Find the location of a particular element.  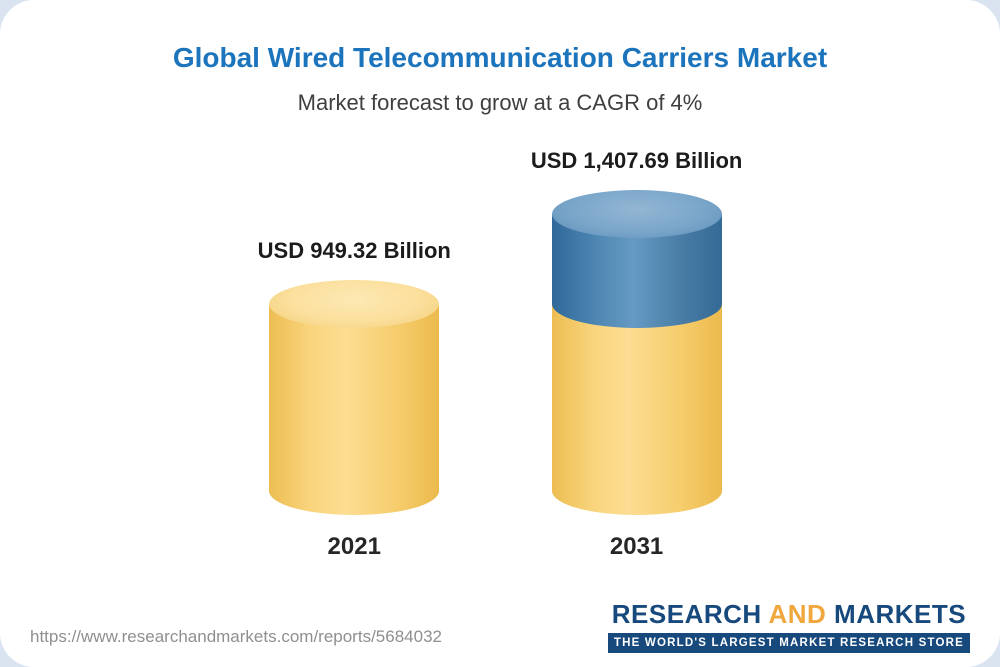

cylinder-2031-top-ellipse is located at coordinates (636, 214).